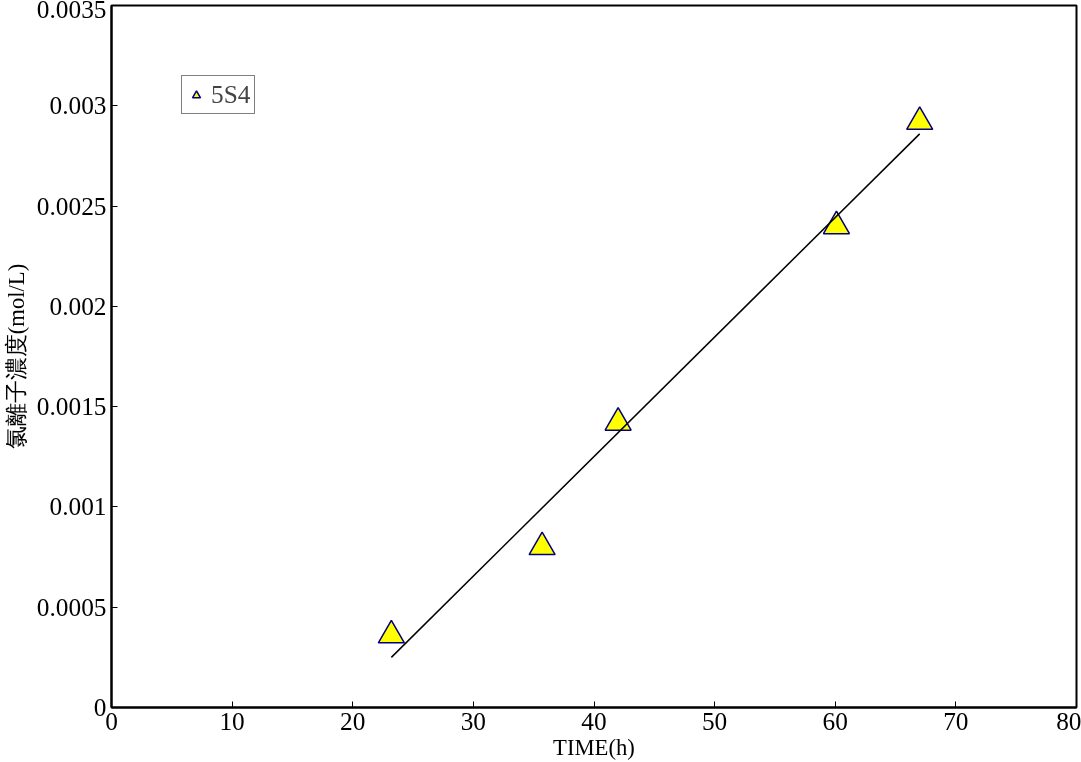 This screenshot has height=762, width=1081. Describe the element at coordinates (78, 305) in the screenshot. I see `y-tick-label: 0.002` at that location.